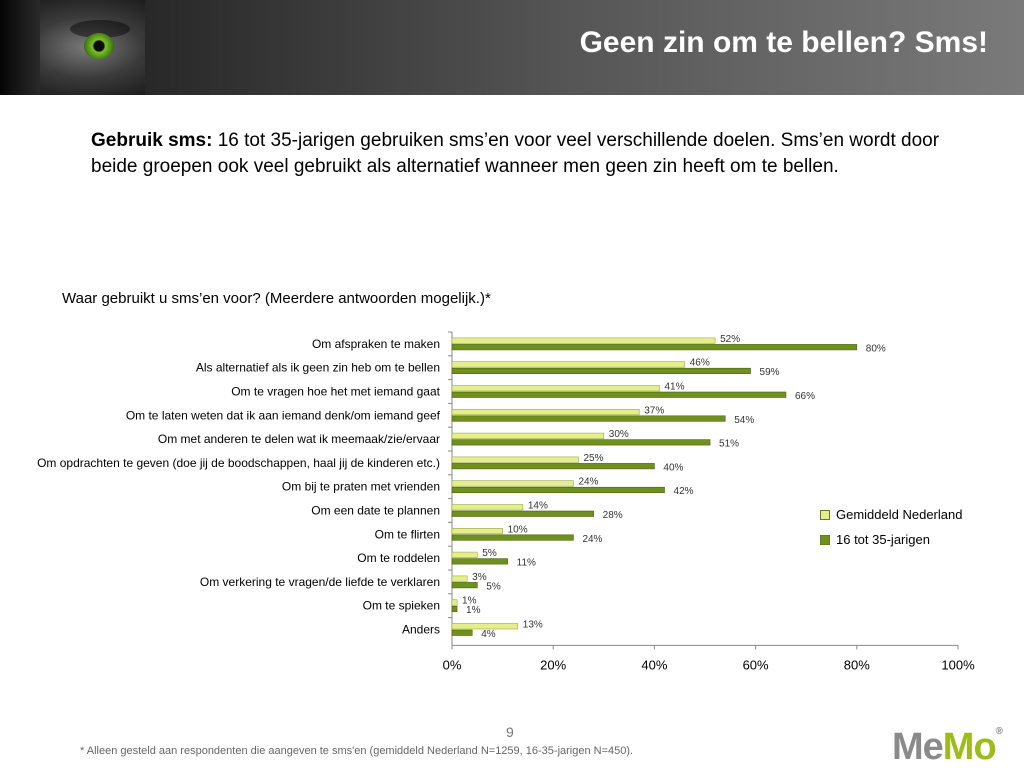 The width and height of the screenshot is (1024, 769). What do you see at coordinates (401, 606) in the screenshot?
I see `category-label: Om te spieken` at bounding box center [401, 606].